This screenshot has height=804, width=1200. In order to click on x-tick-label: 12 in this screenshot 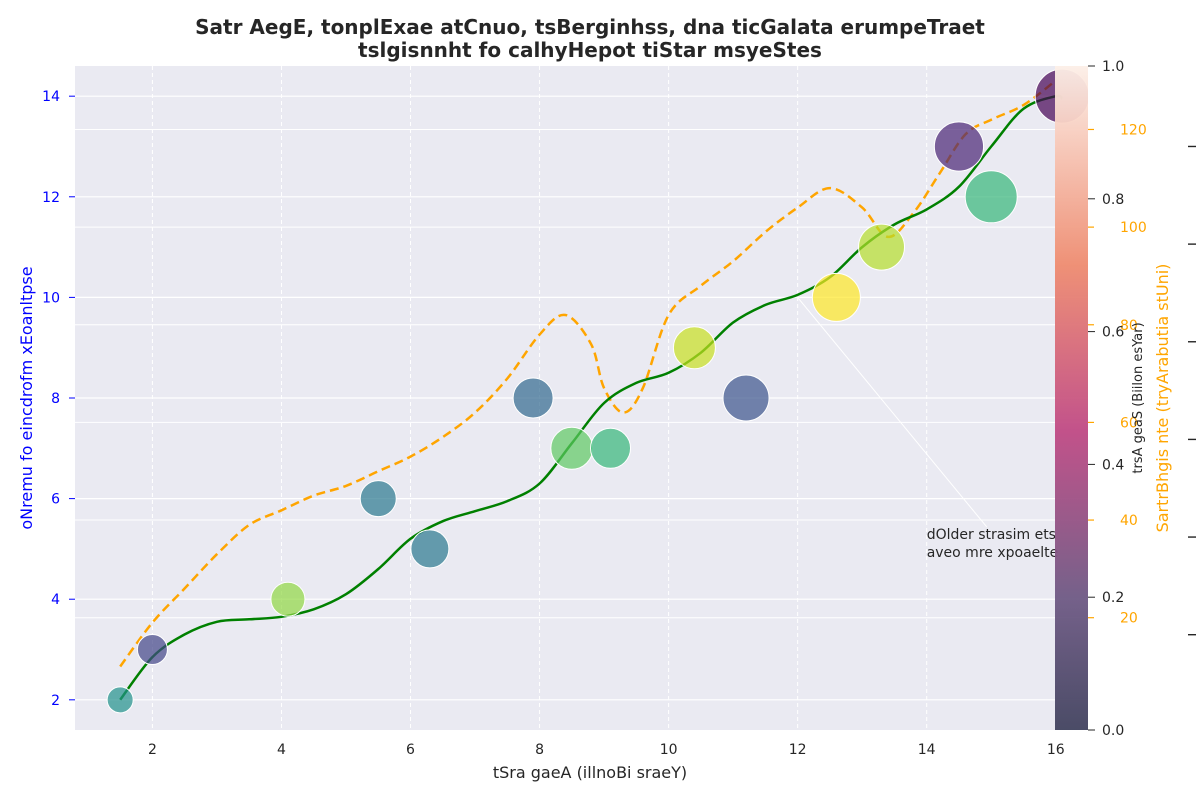, I will do `click(798, 750)`.